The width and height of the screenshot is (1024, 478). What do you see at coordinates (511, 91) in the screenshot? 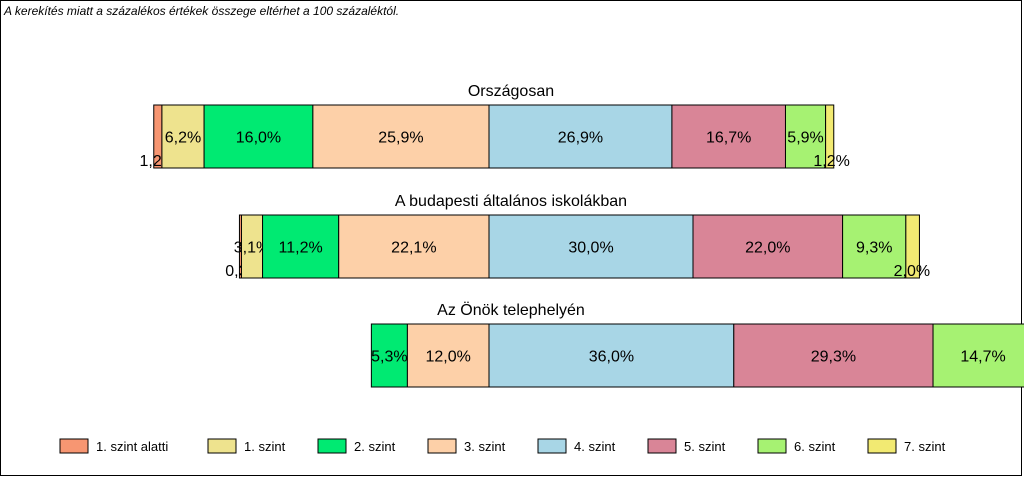
I see `row-title-1: Országosan` at bounding box center [511, 91].